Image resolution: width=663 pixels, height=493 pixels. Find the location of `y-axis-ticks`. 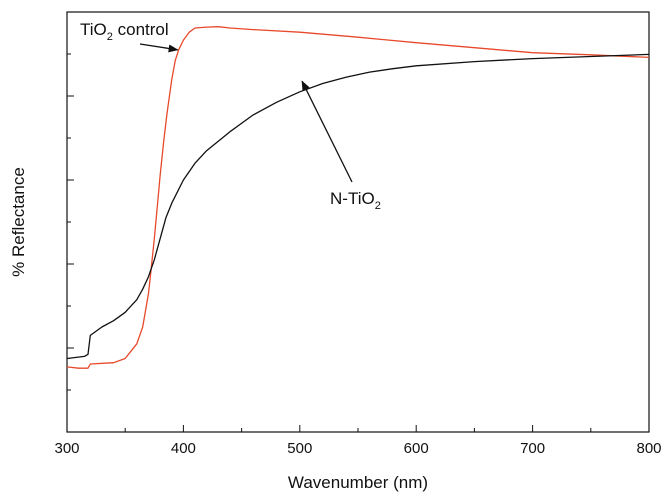

y-axis-ticks is located at coordinates (70, 222).